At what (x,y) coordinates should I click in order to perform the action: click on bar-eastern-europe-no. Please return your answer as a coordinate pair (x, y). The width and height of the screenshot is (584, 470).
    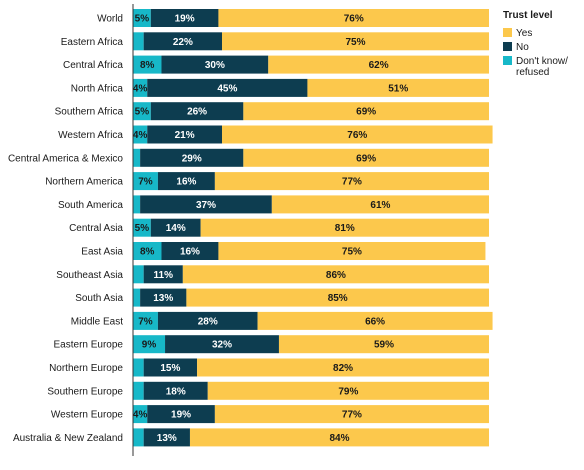
    Looking at the image, I should click on (222, 344).